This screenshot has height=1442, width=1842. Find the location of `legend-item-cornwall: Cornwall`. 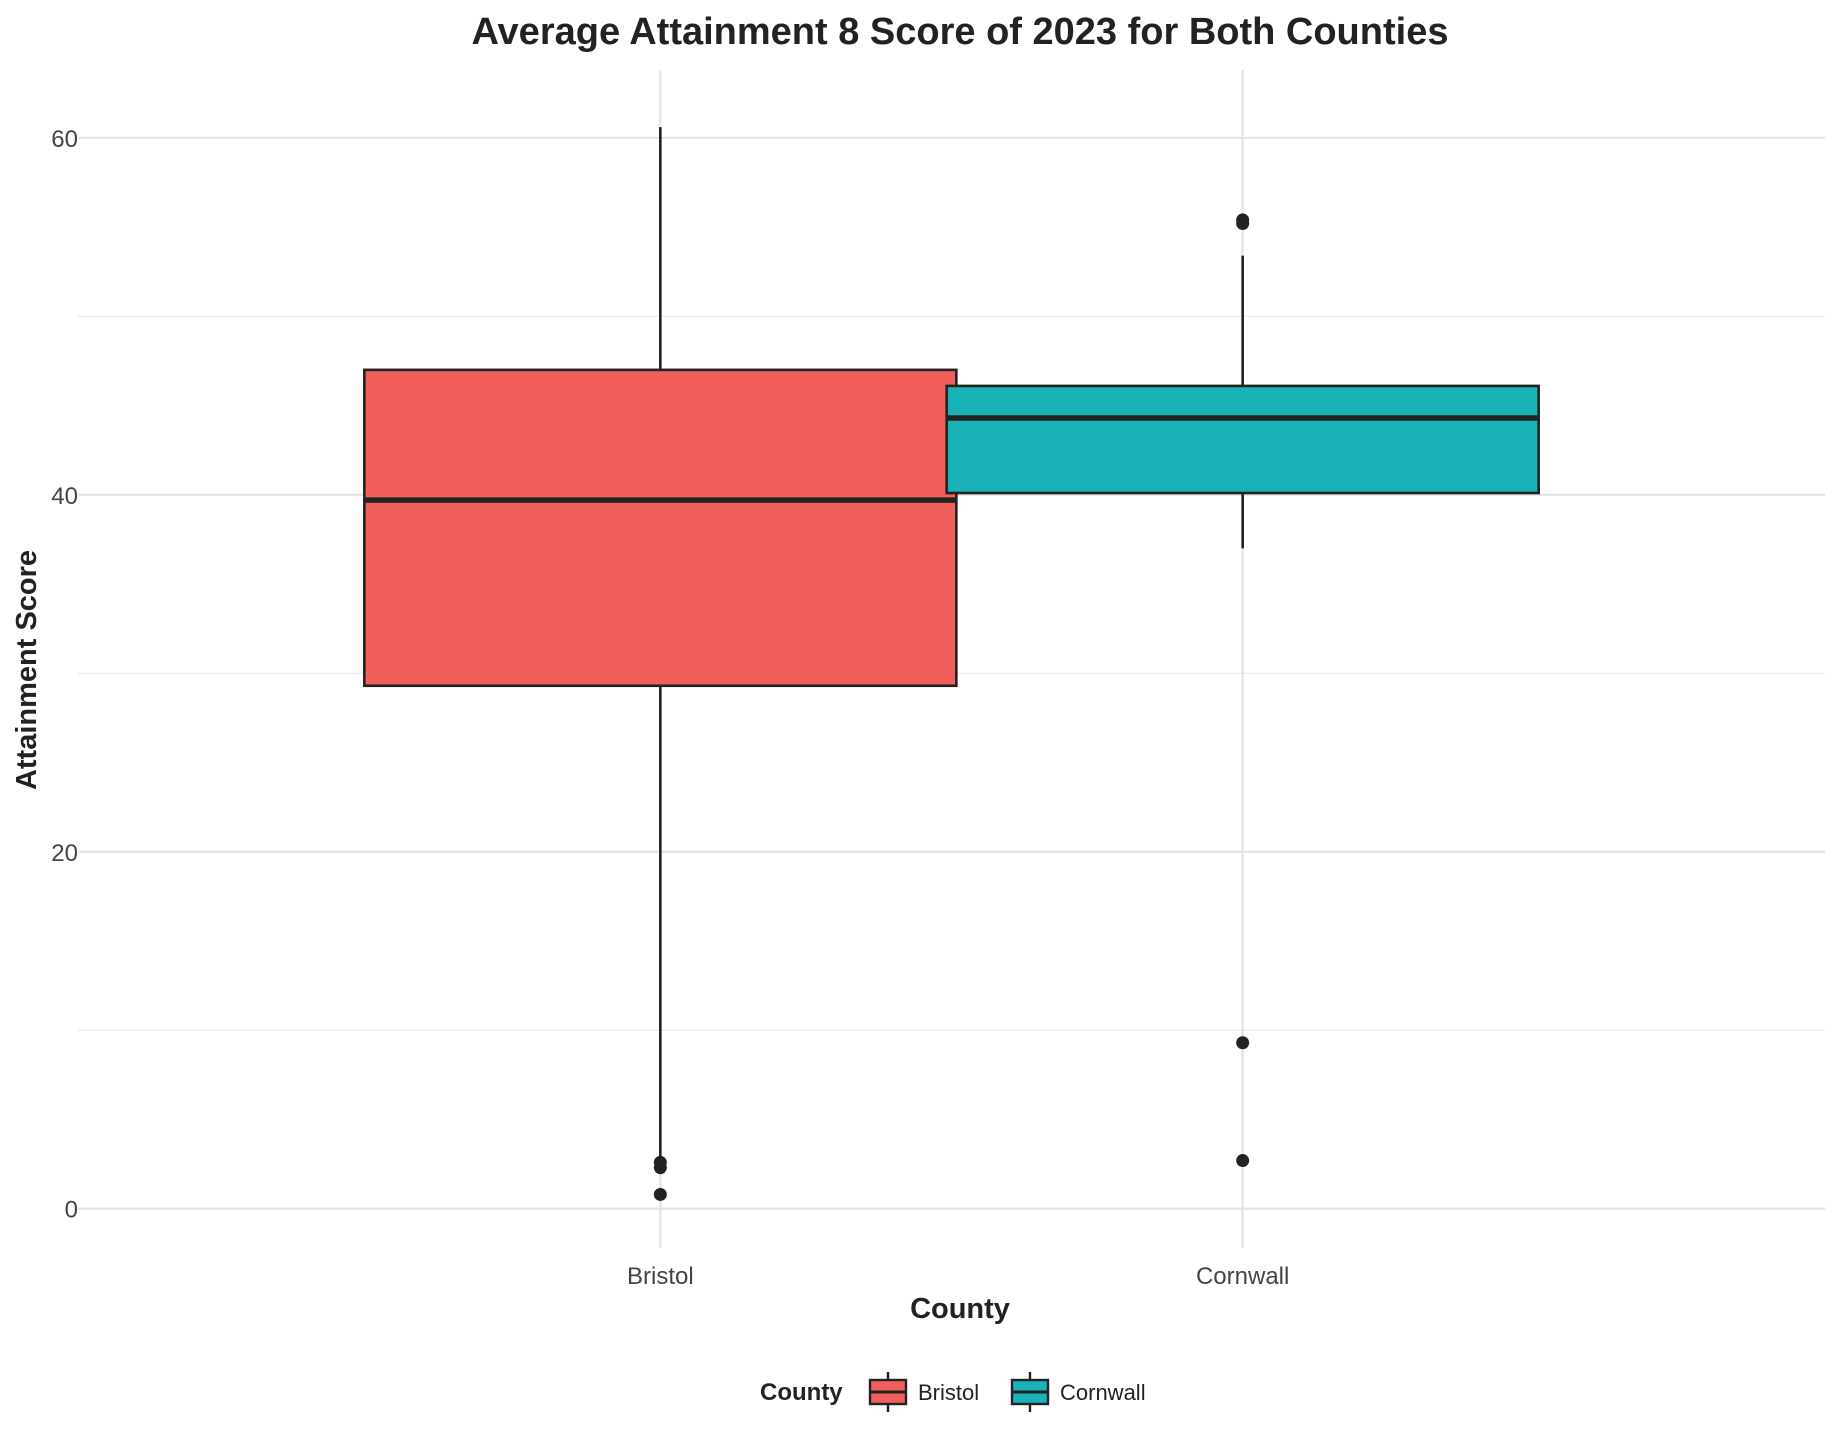

legend-item-cornwall: Cornwall is located at coordinates (1078, 1392).